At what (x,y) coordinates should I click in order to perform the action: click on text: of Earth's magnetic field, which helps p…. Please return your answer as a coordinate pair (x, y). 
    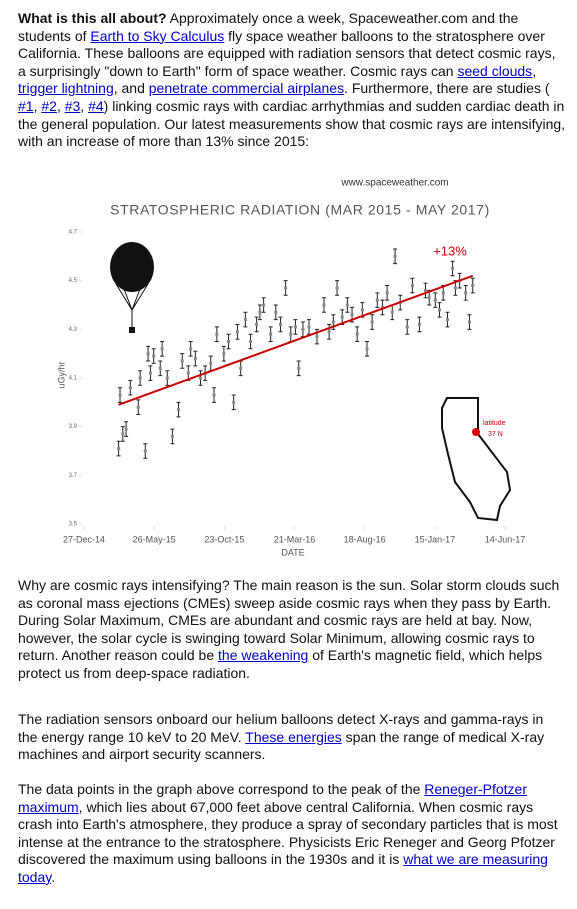
    Looking at the image, I should click on (280, 664).